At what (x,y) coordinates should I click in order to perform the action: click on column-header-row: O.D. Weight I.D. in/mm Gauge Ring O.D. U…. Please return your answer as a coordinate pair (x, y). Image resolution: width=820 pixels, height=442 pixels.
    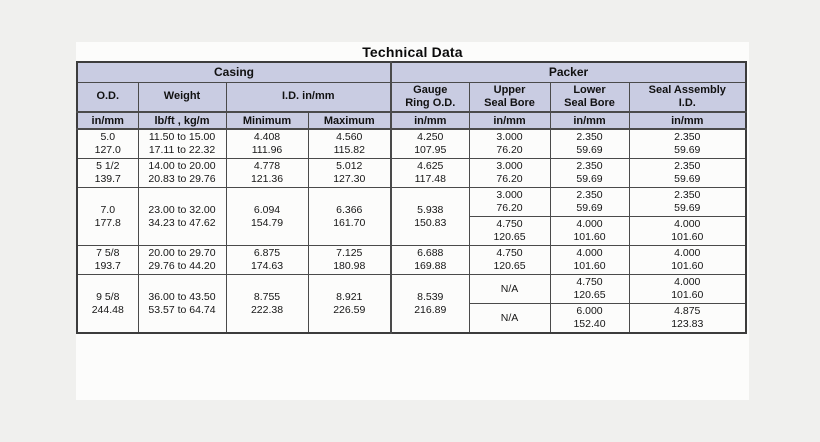
    Looking at the image, I should click on (411, 97).